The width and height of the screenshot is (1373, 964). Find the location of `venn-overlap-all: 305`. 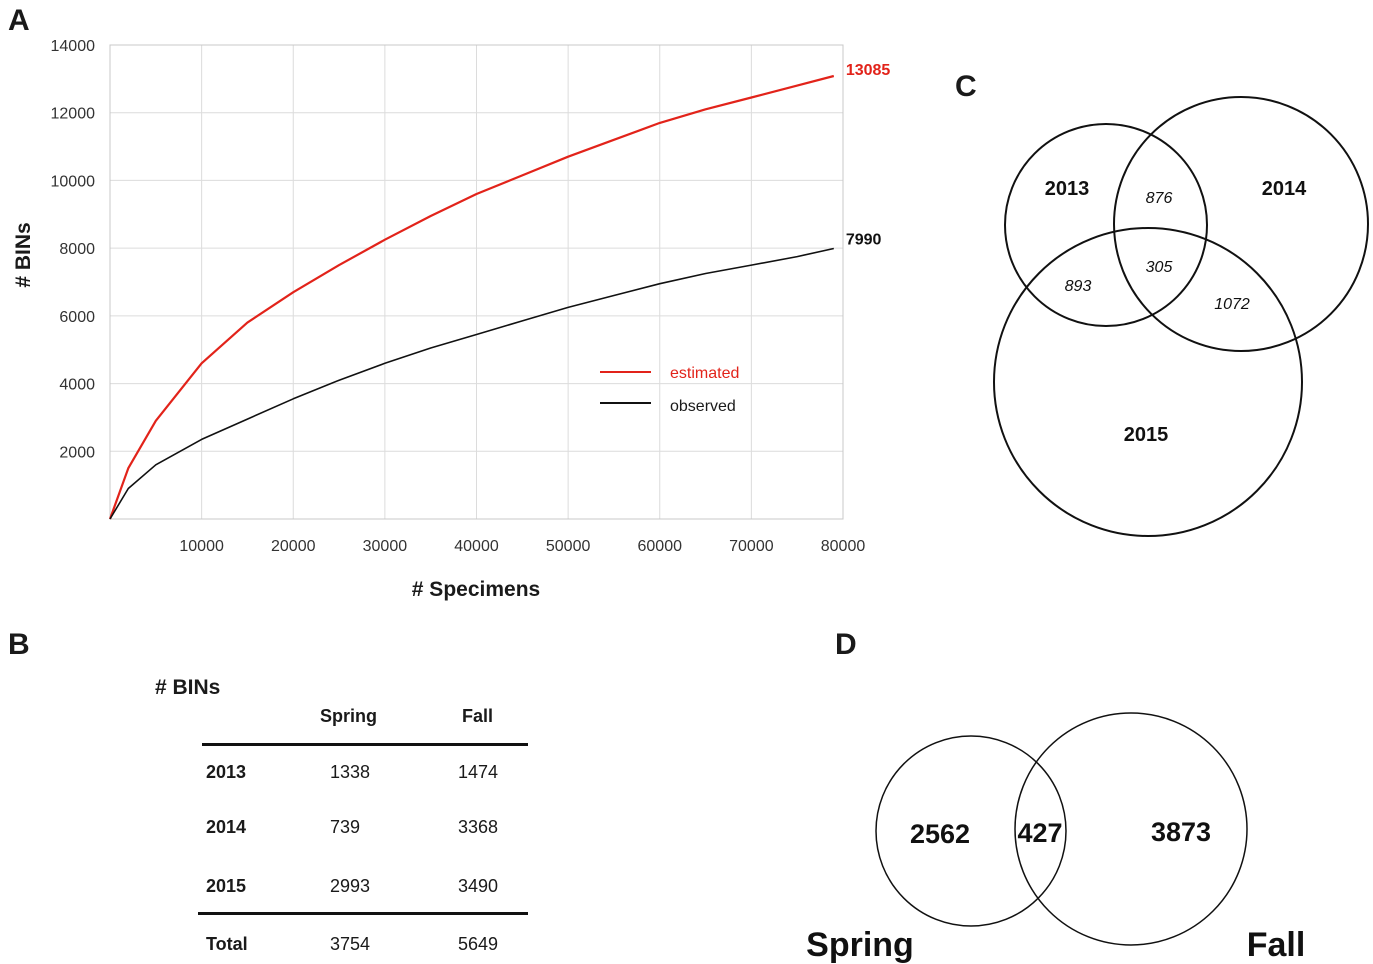

venn-overlap-all: 305 is located at coordinates (1159, 267).